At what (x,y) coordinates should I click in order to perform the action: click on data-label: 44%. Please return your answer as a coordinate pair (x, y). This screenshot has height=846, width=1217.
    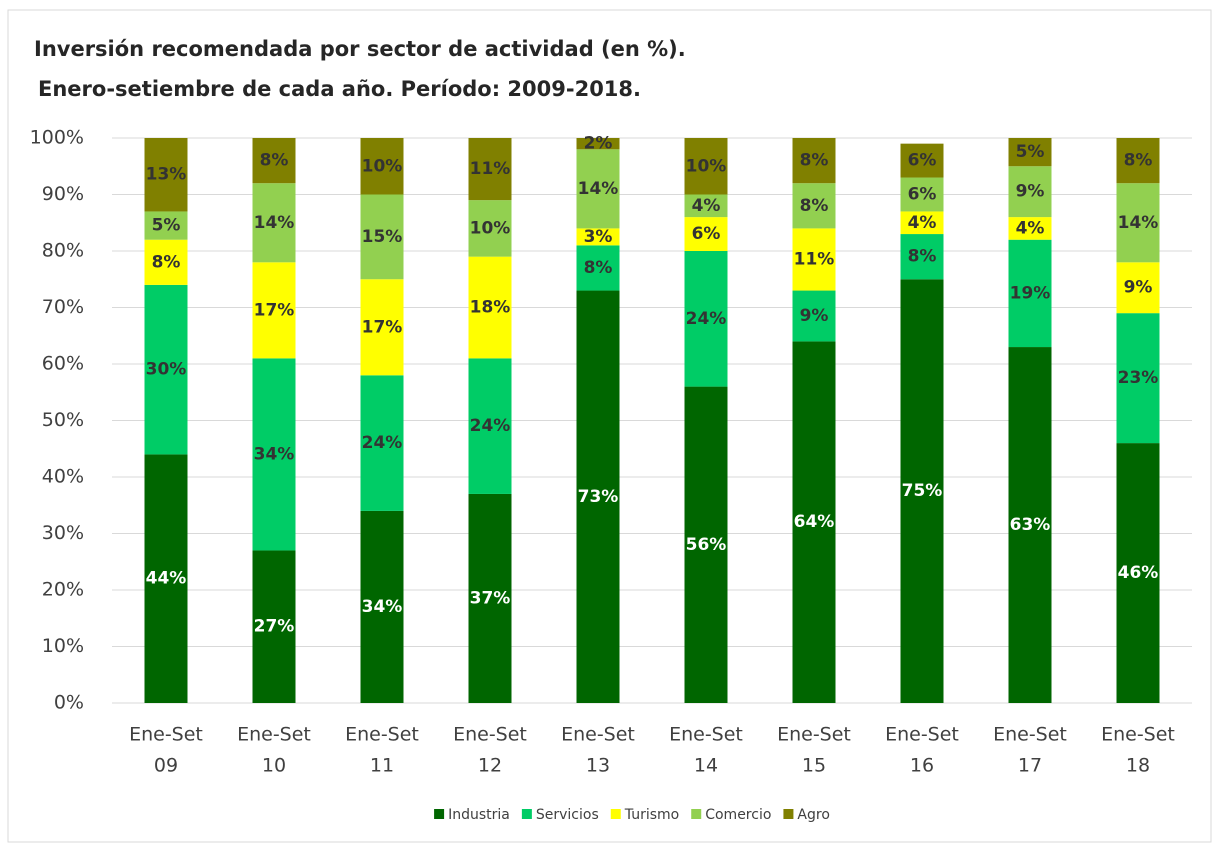
    Looking at the image, I should click on (166, 579).